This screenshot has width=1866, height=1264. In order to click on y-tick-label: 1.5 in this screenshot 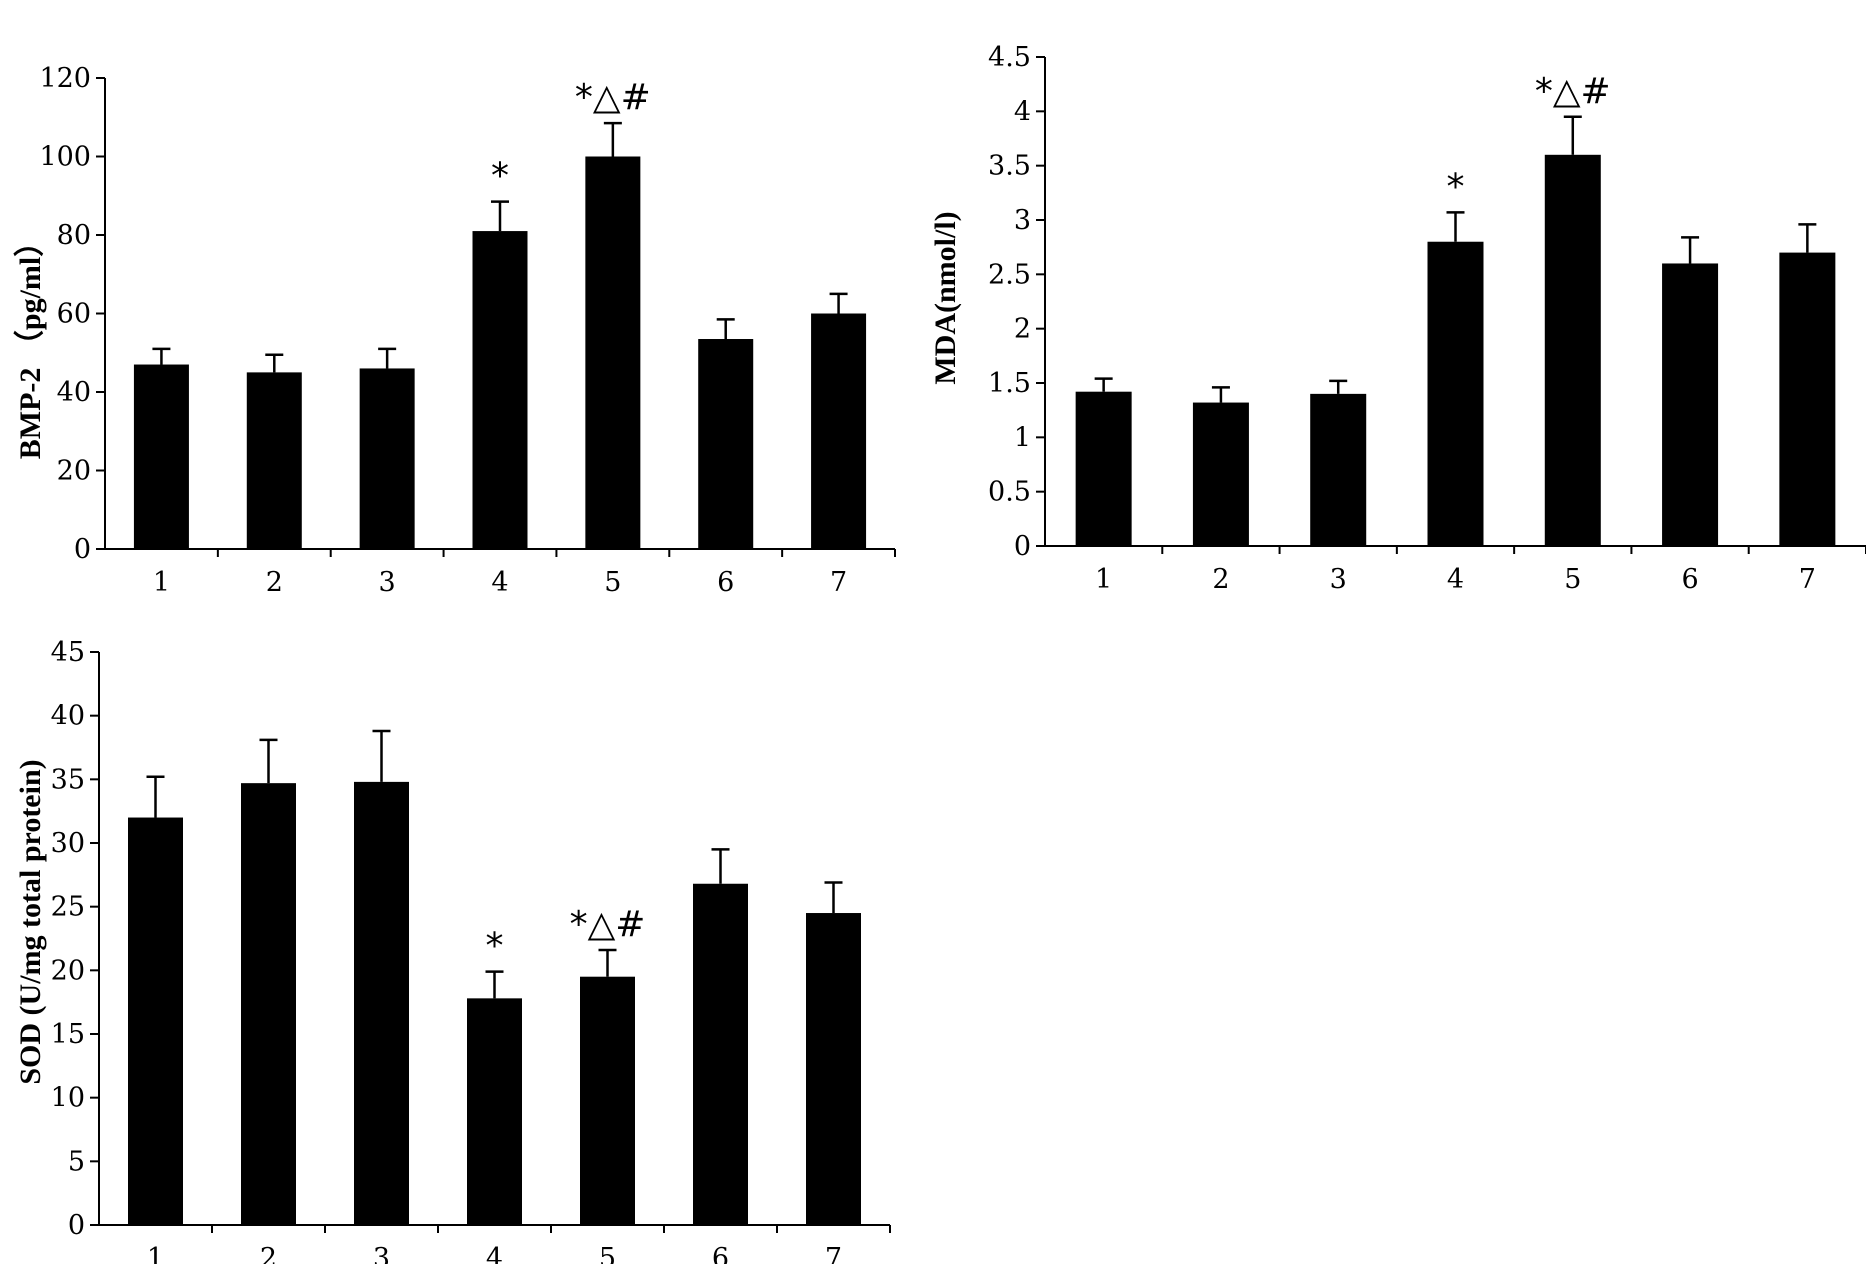, I will do `click(1009, 383)`.